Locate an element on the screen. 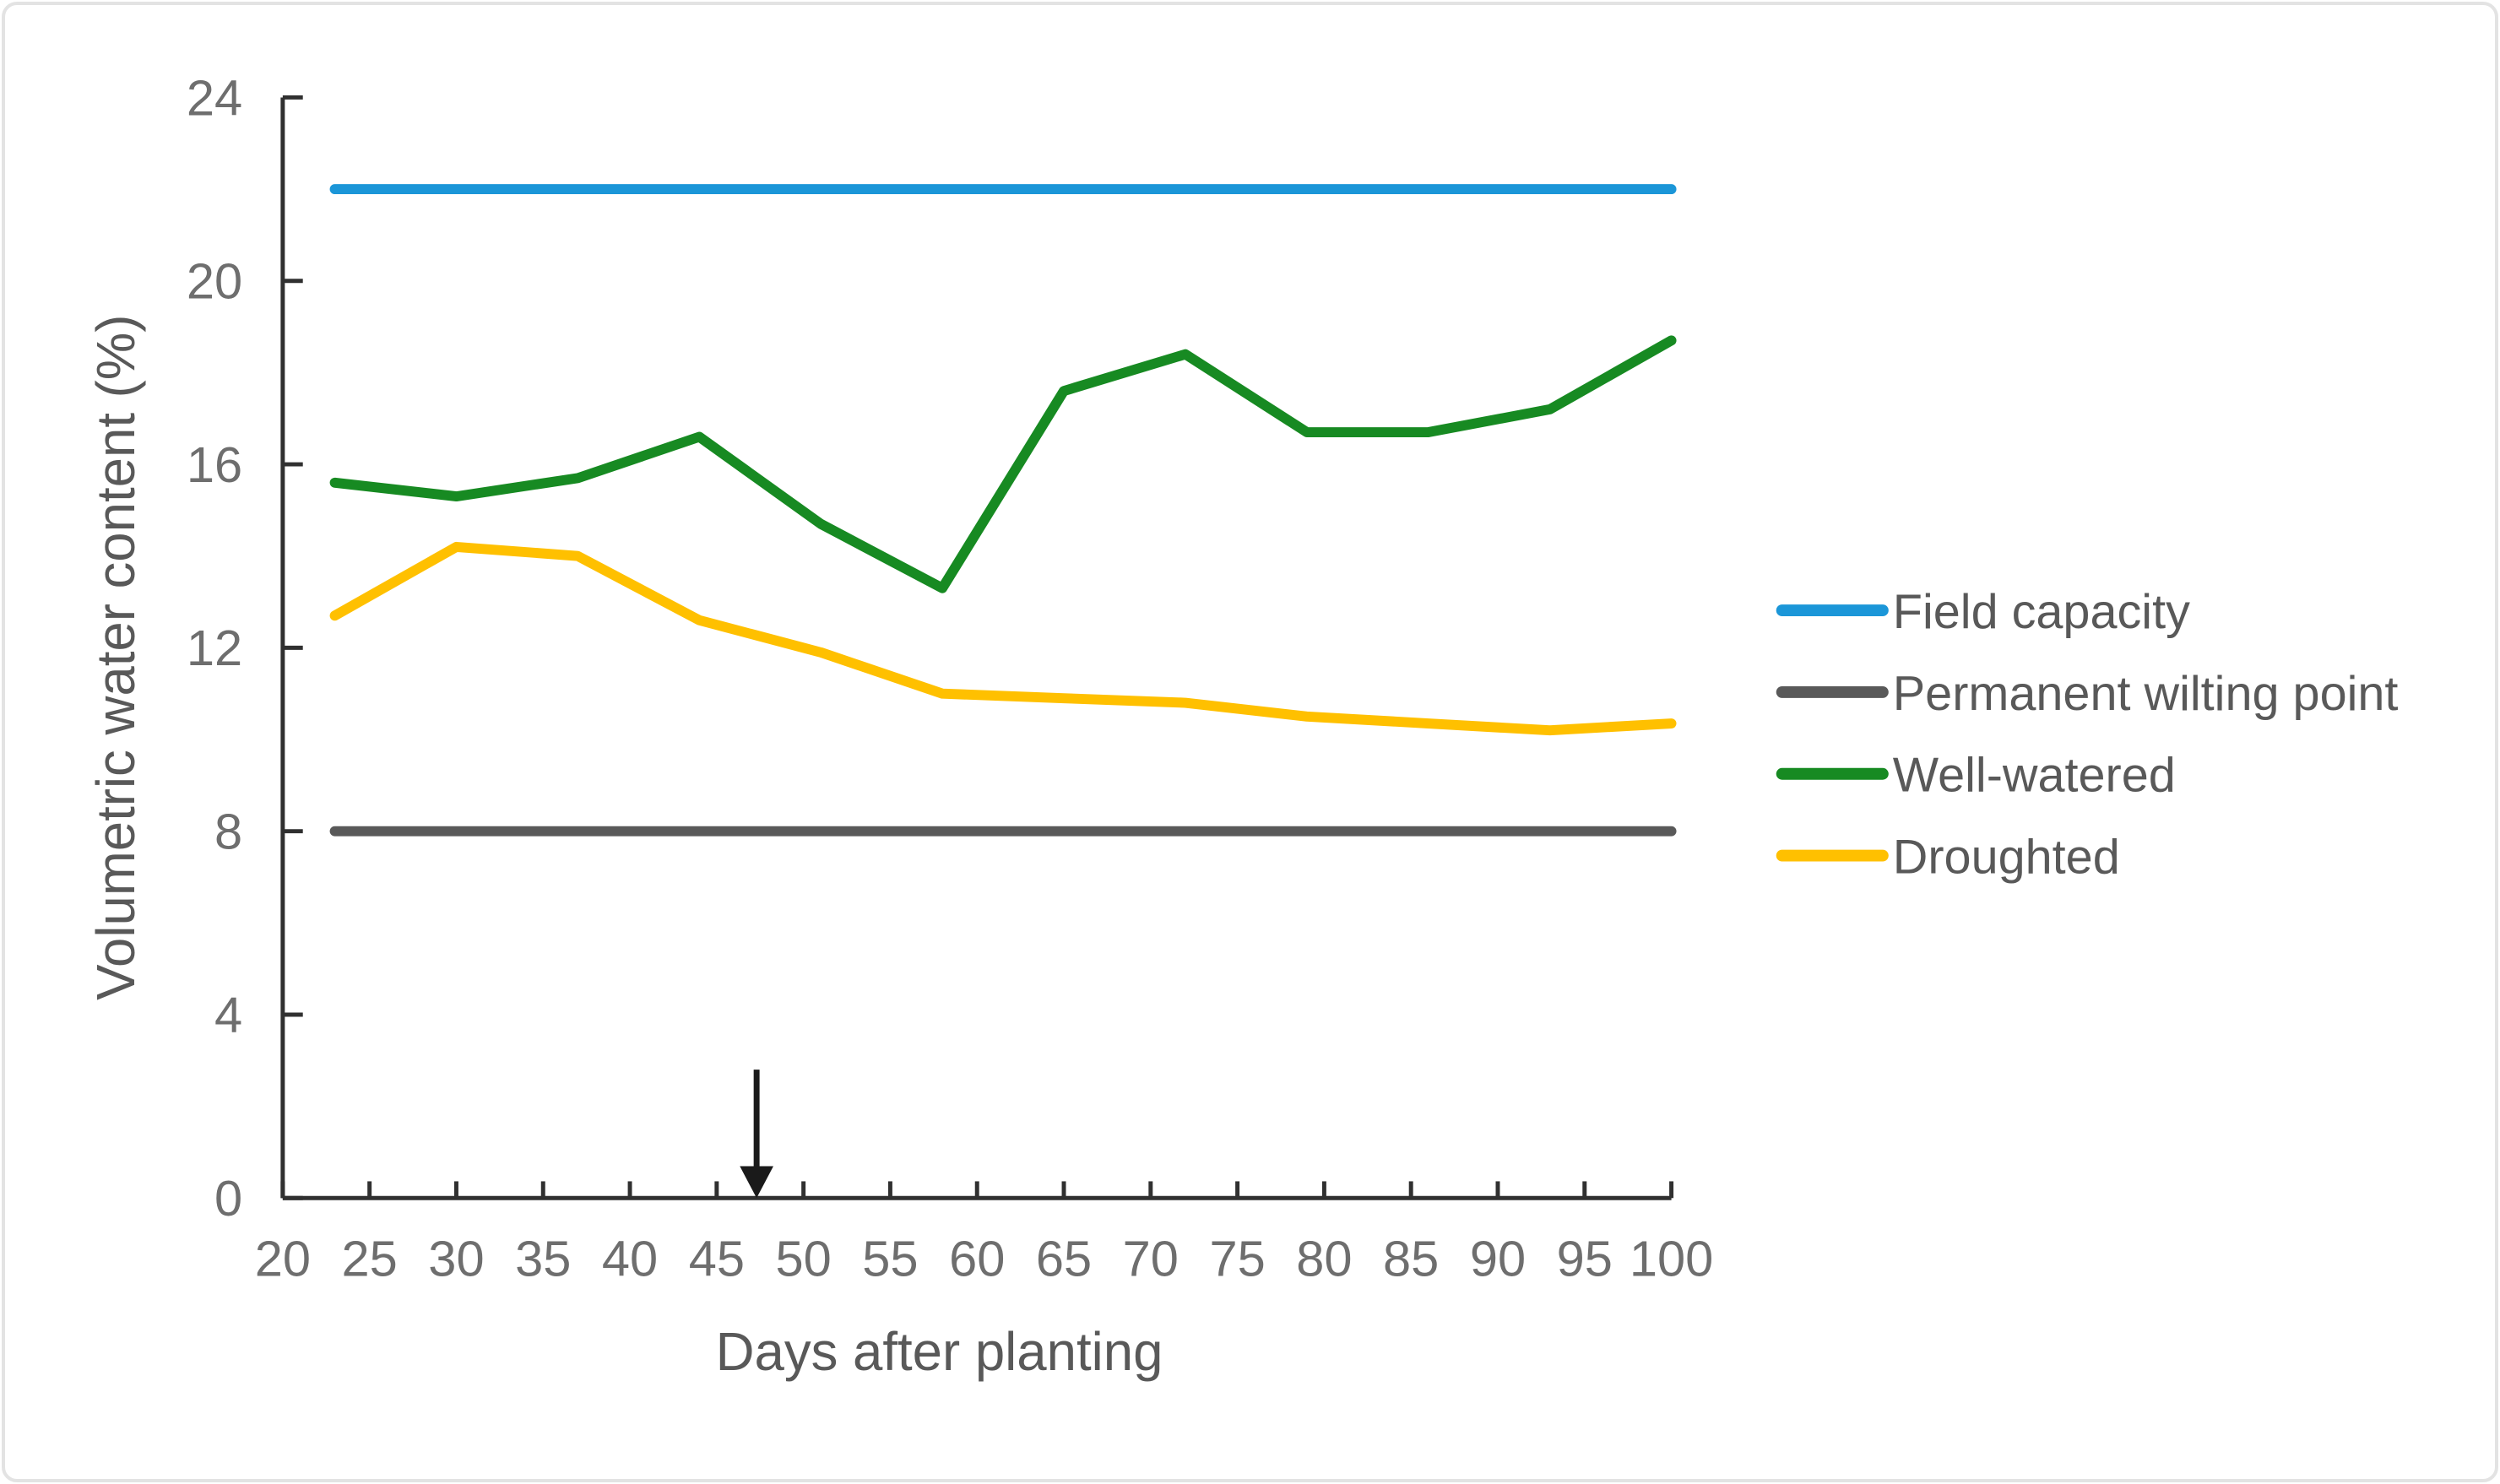 The image size is (2500, 1484). drought-onset-arrow is located at coordinates (756, 1134).